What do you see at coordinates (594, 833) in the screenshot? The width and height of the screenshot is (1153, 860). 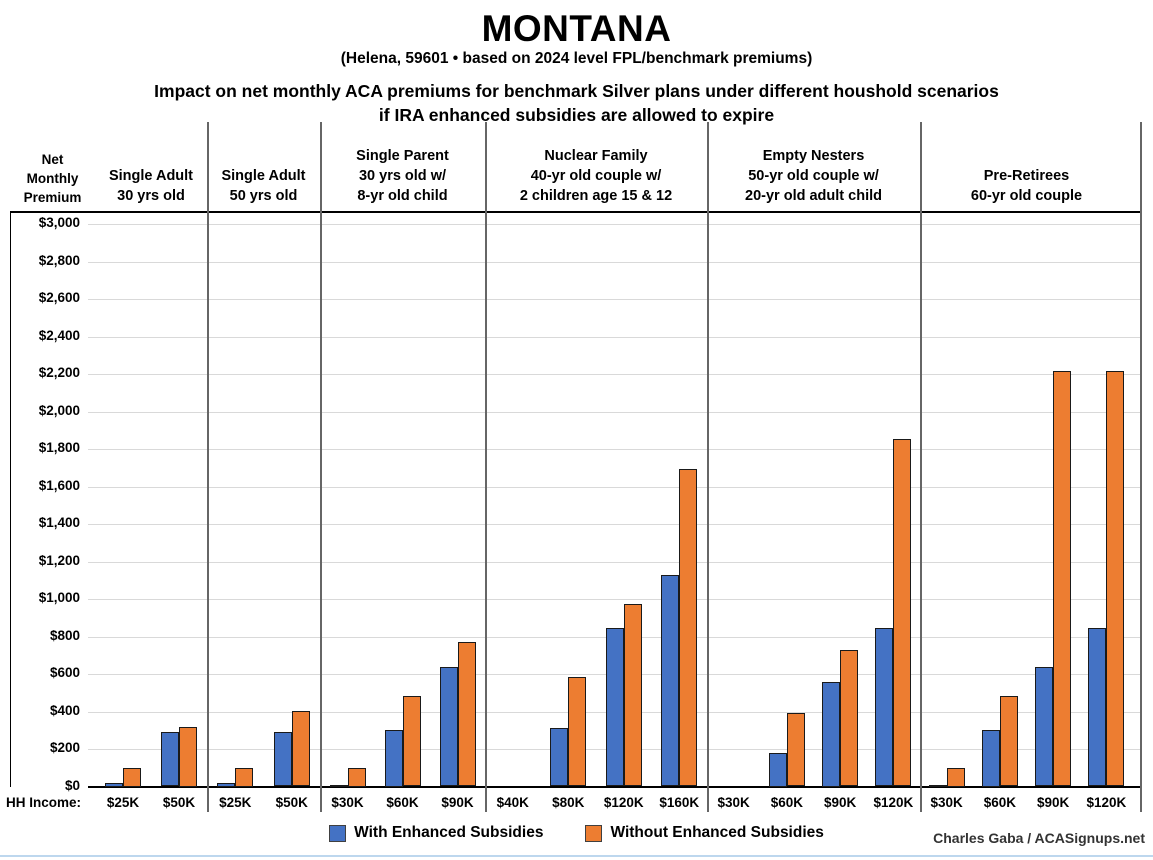 I see `legend-swatch-orange` at bounding box center [594, 833].